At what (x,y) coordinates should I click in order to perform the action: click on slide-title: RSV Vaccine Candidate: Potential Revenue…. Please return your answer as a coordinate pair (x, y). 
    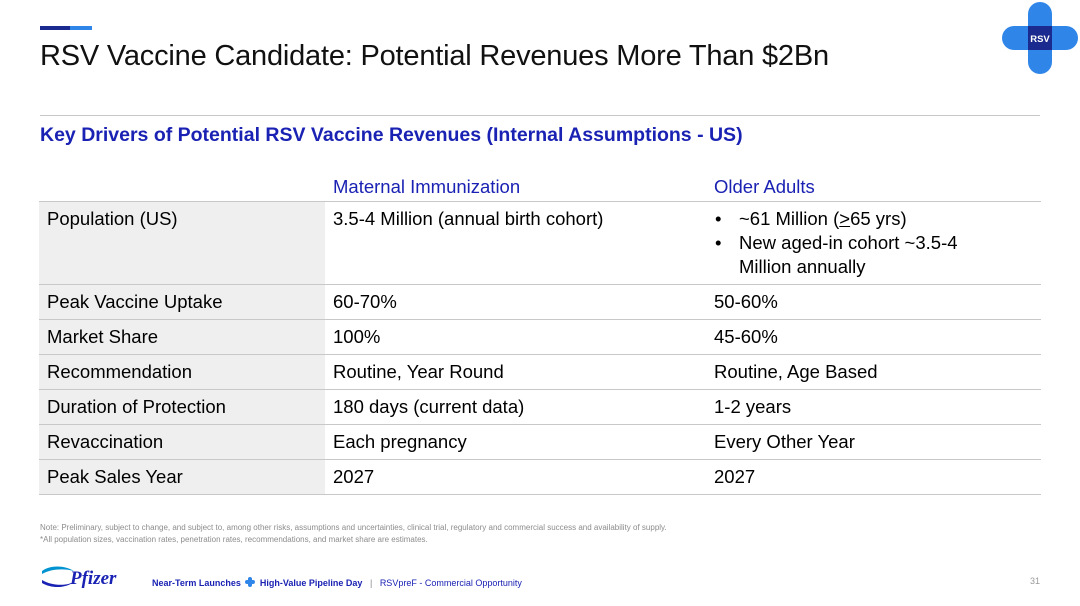
    Looking at the image, I should click on (434, 56).